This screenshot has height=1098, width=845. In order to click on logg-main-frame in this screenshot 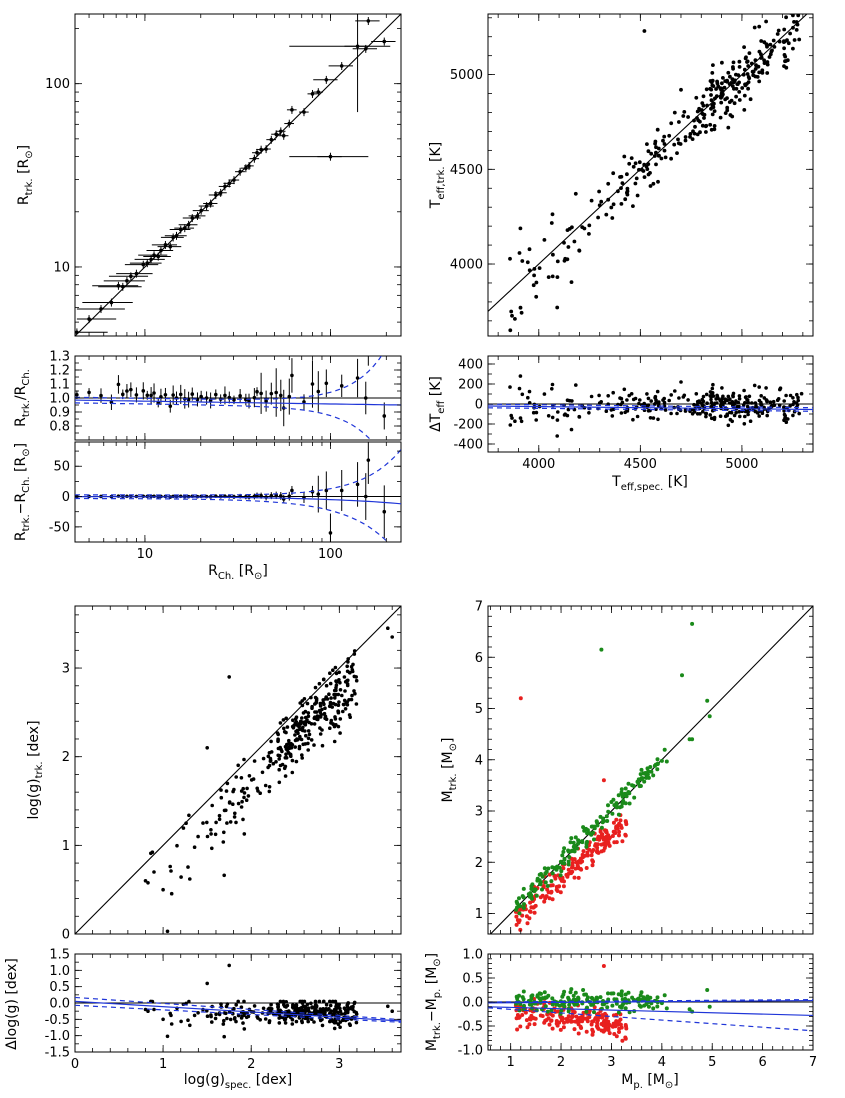, I will do `click(238, 770)`.